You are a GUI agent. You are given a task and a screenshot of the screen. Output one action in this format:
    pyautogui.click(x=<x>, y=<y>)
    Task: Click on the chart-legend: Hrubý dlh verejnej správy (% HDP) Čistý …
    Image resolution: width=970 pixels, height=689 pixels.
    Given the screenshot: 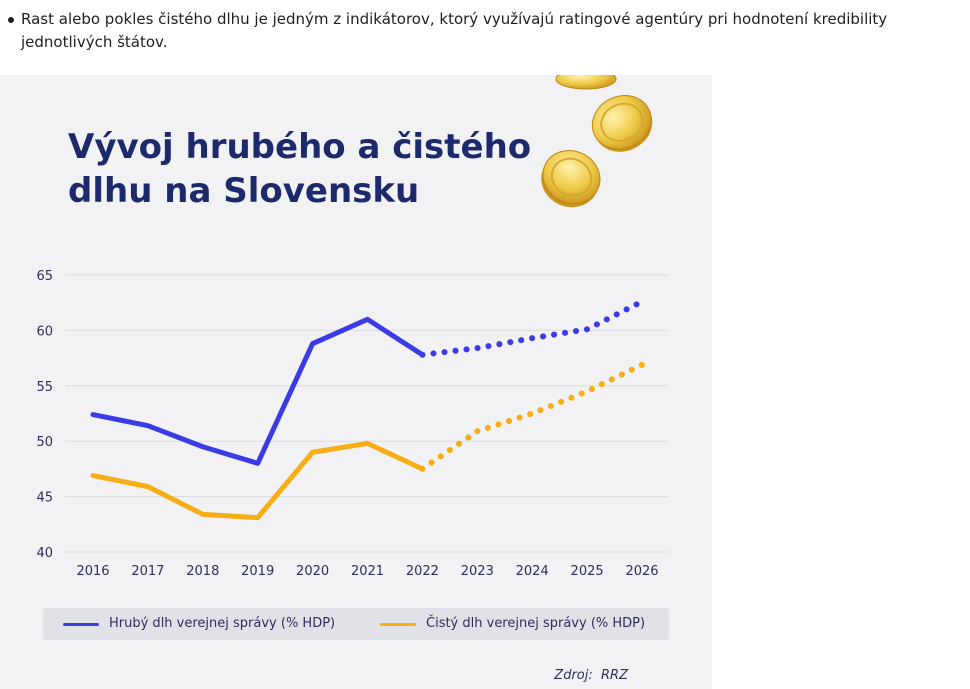 What is the action you would take?
    pyautogui.click(x=356, y=624)
    